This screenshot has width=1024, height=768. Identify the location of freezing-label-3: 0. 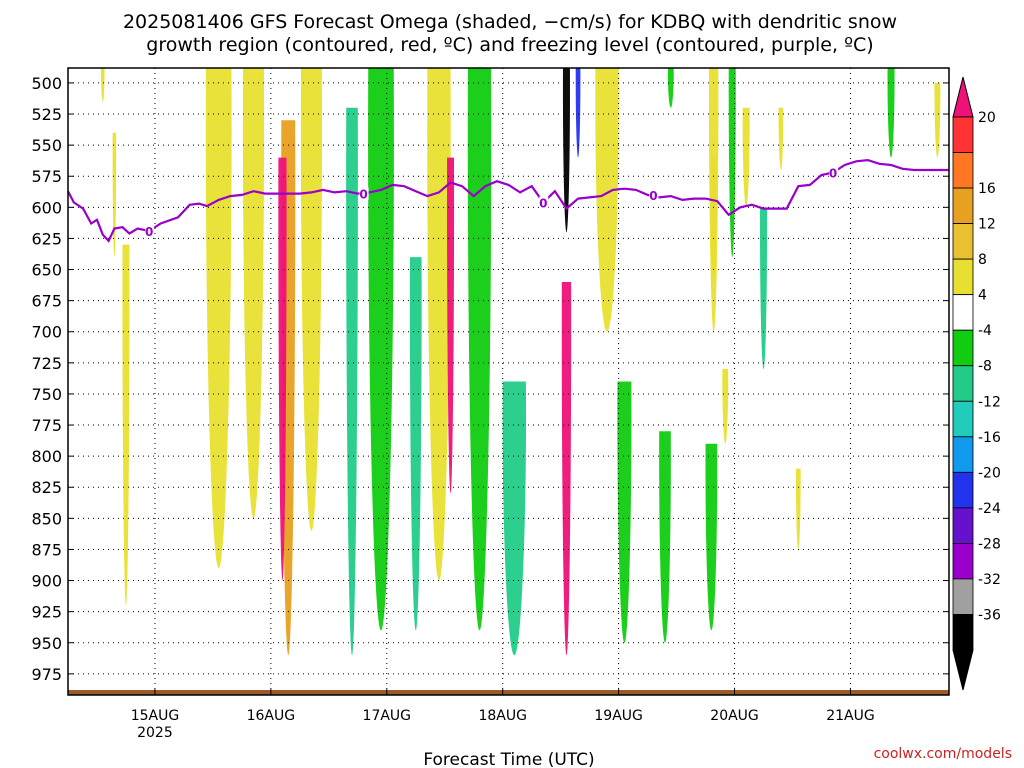
(653, 196).